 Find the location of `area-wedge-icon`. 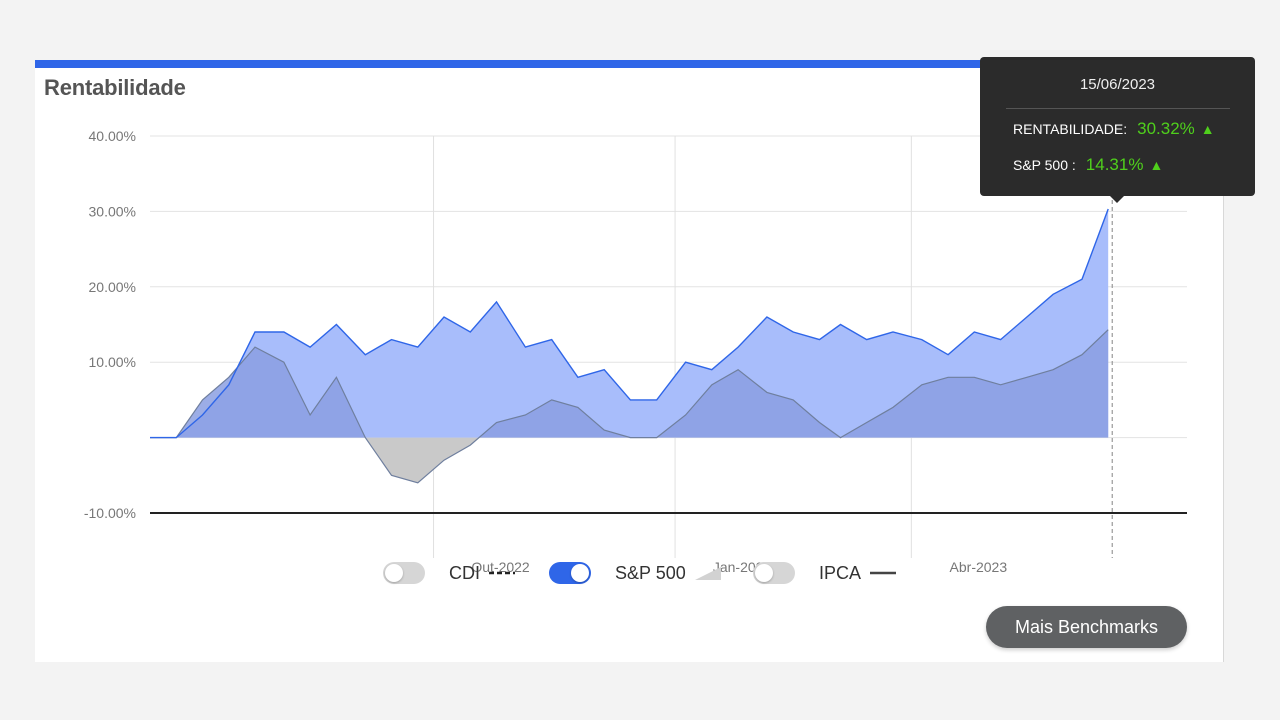

area-wedge-icon is located at coordinates (707, 573).